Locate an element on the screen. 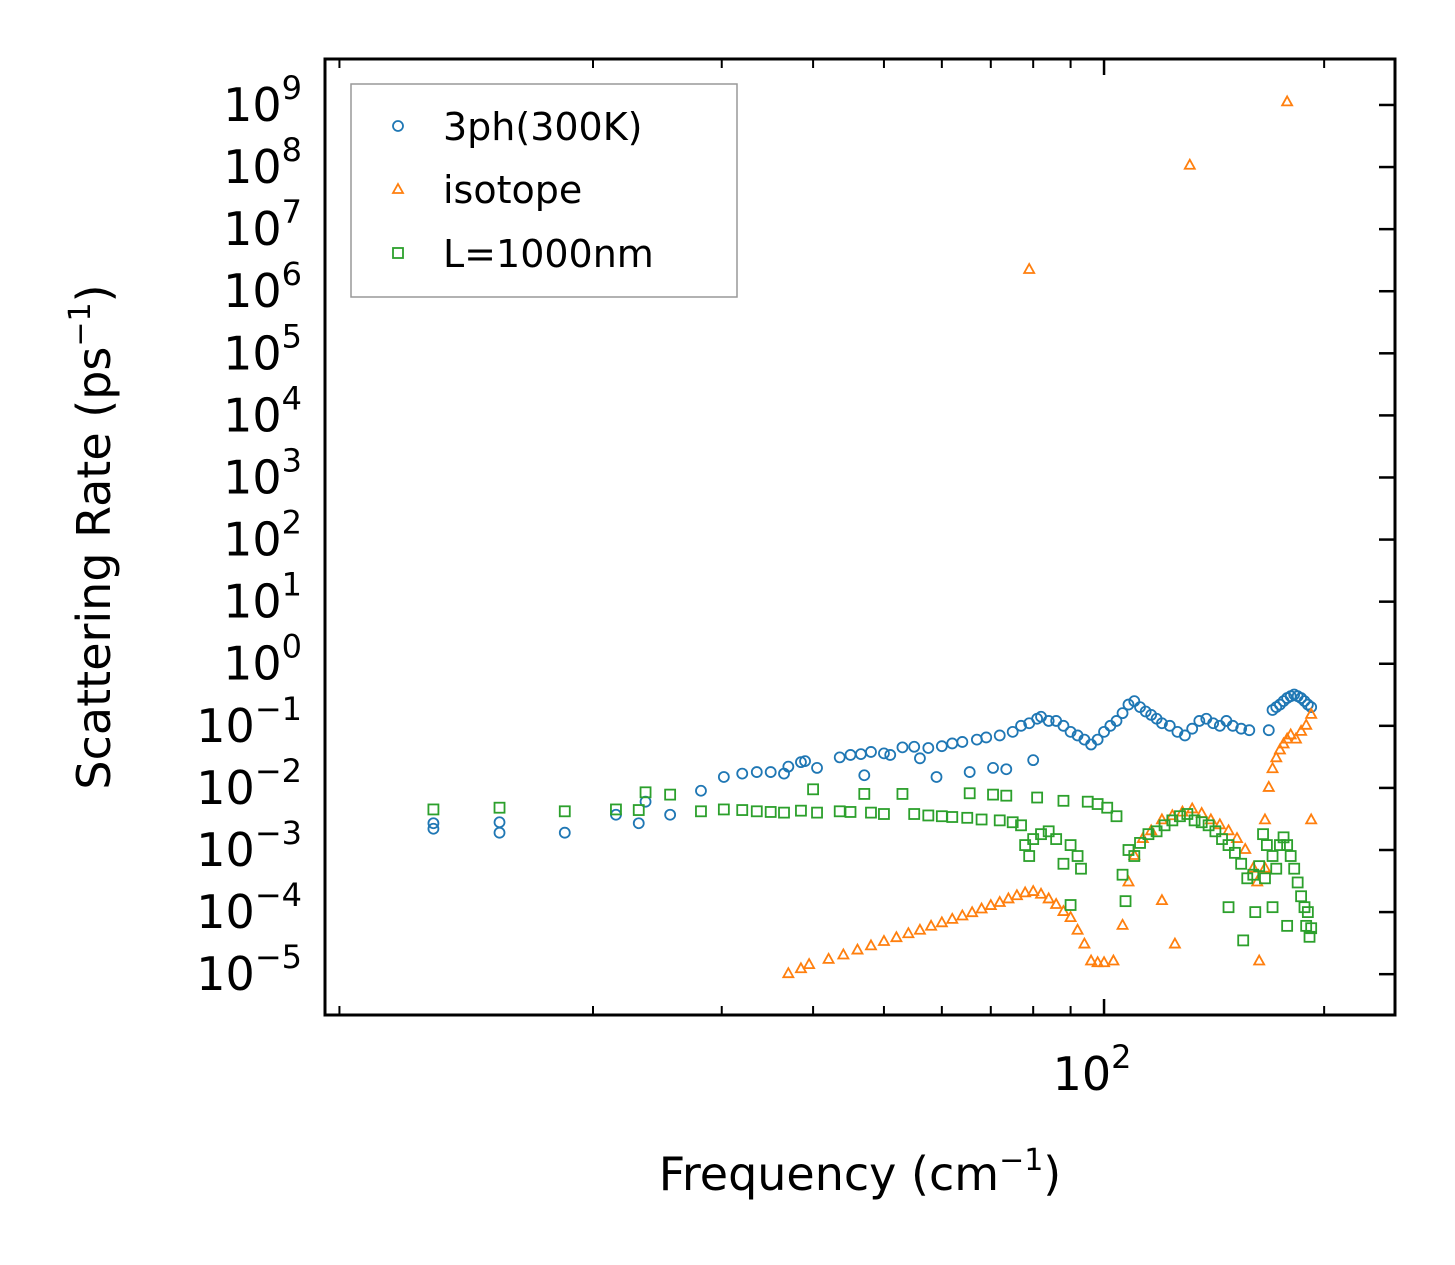 The height and width of the screenshot is (1265, 1455). y-tick-label: 10⁷ is located at coordinates (262, 224).